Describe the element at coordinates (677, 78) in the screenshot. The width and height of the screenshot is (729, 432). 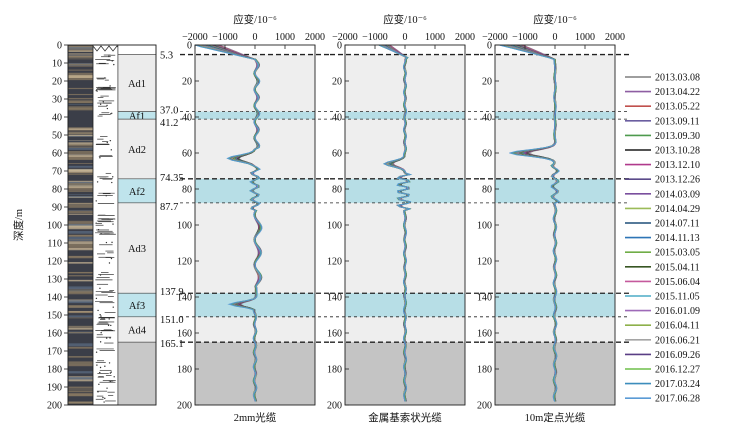
I see `legend-label: 2013.03.08` at that location.